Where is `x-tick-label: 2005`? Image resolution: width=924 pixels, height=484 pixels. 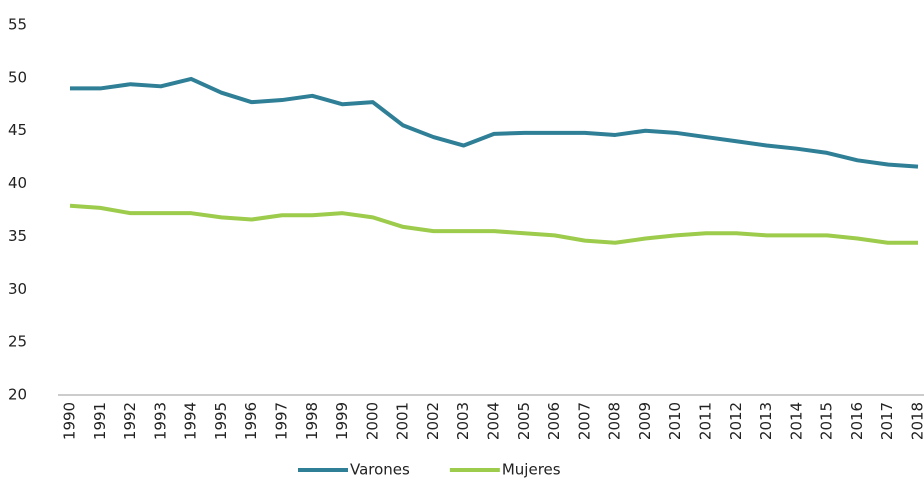 x-tick-label: 2005 is located at coordinates (524, 421).